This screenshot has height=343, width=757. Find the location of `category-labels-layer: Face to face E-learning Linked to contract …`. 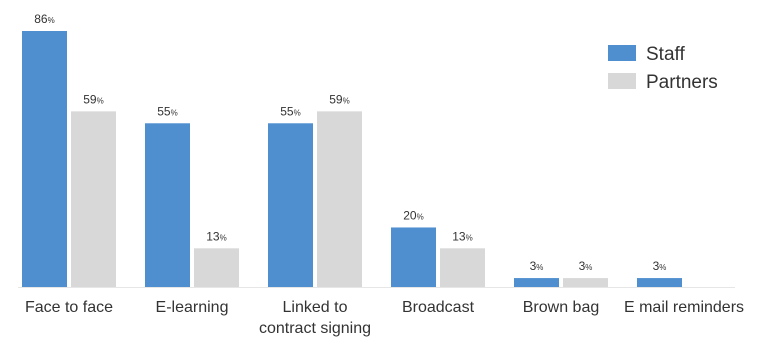

category-labels-layer: Face to face E-learning Linked to contract … is located at coordinates (384, 318).